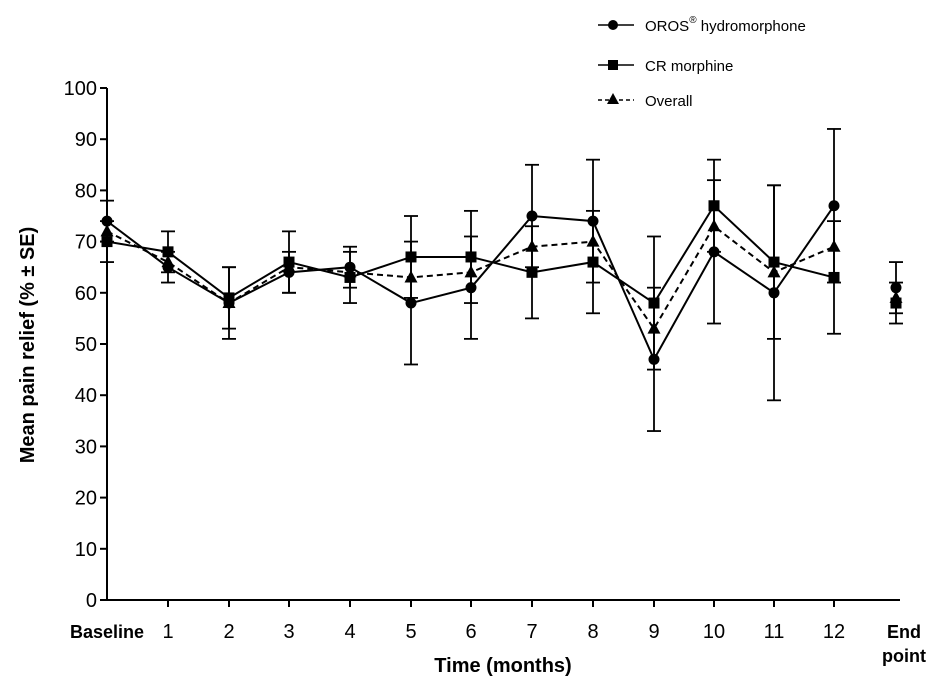  What do you see at coordinates (667, 26) in the screenshot?
I see `legend-oros-name: OROS` at bounding box center [667, 26].